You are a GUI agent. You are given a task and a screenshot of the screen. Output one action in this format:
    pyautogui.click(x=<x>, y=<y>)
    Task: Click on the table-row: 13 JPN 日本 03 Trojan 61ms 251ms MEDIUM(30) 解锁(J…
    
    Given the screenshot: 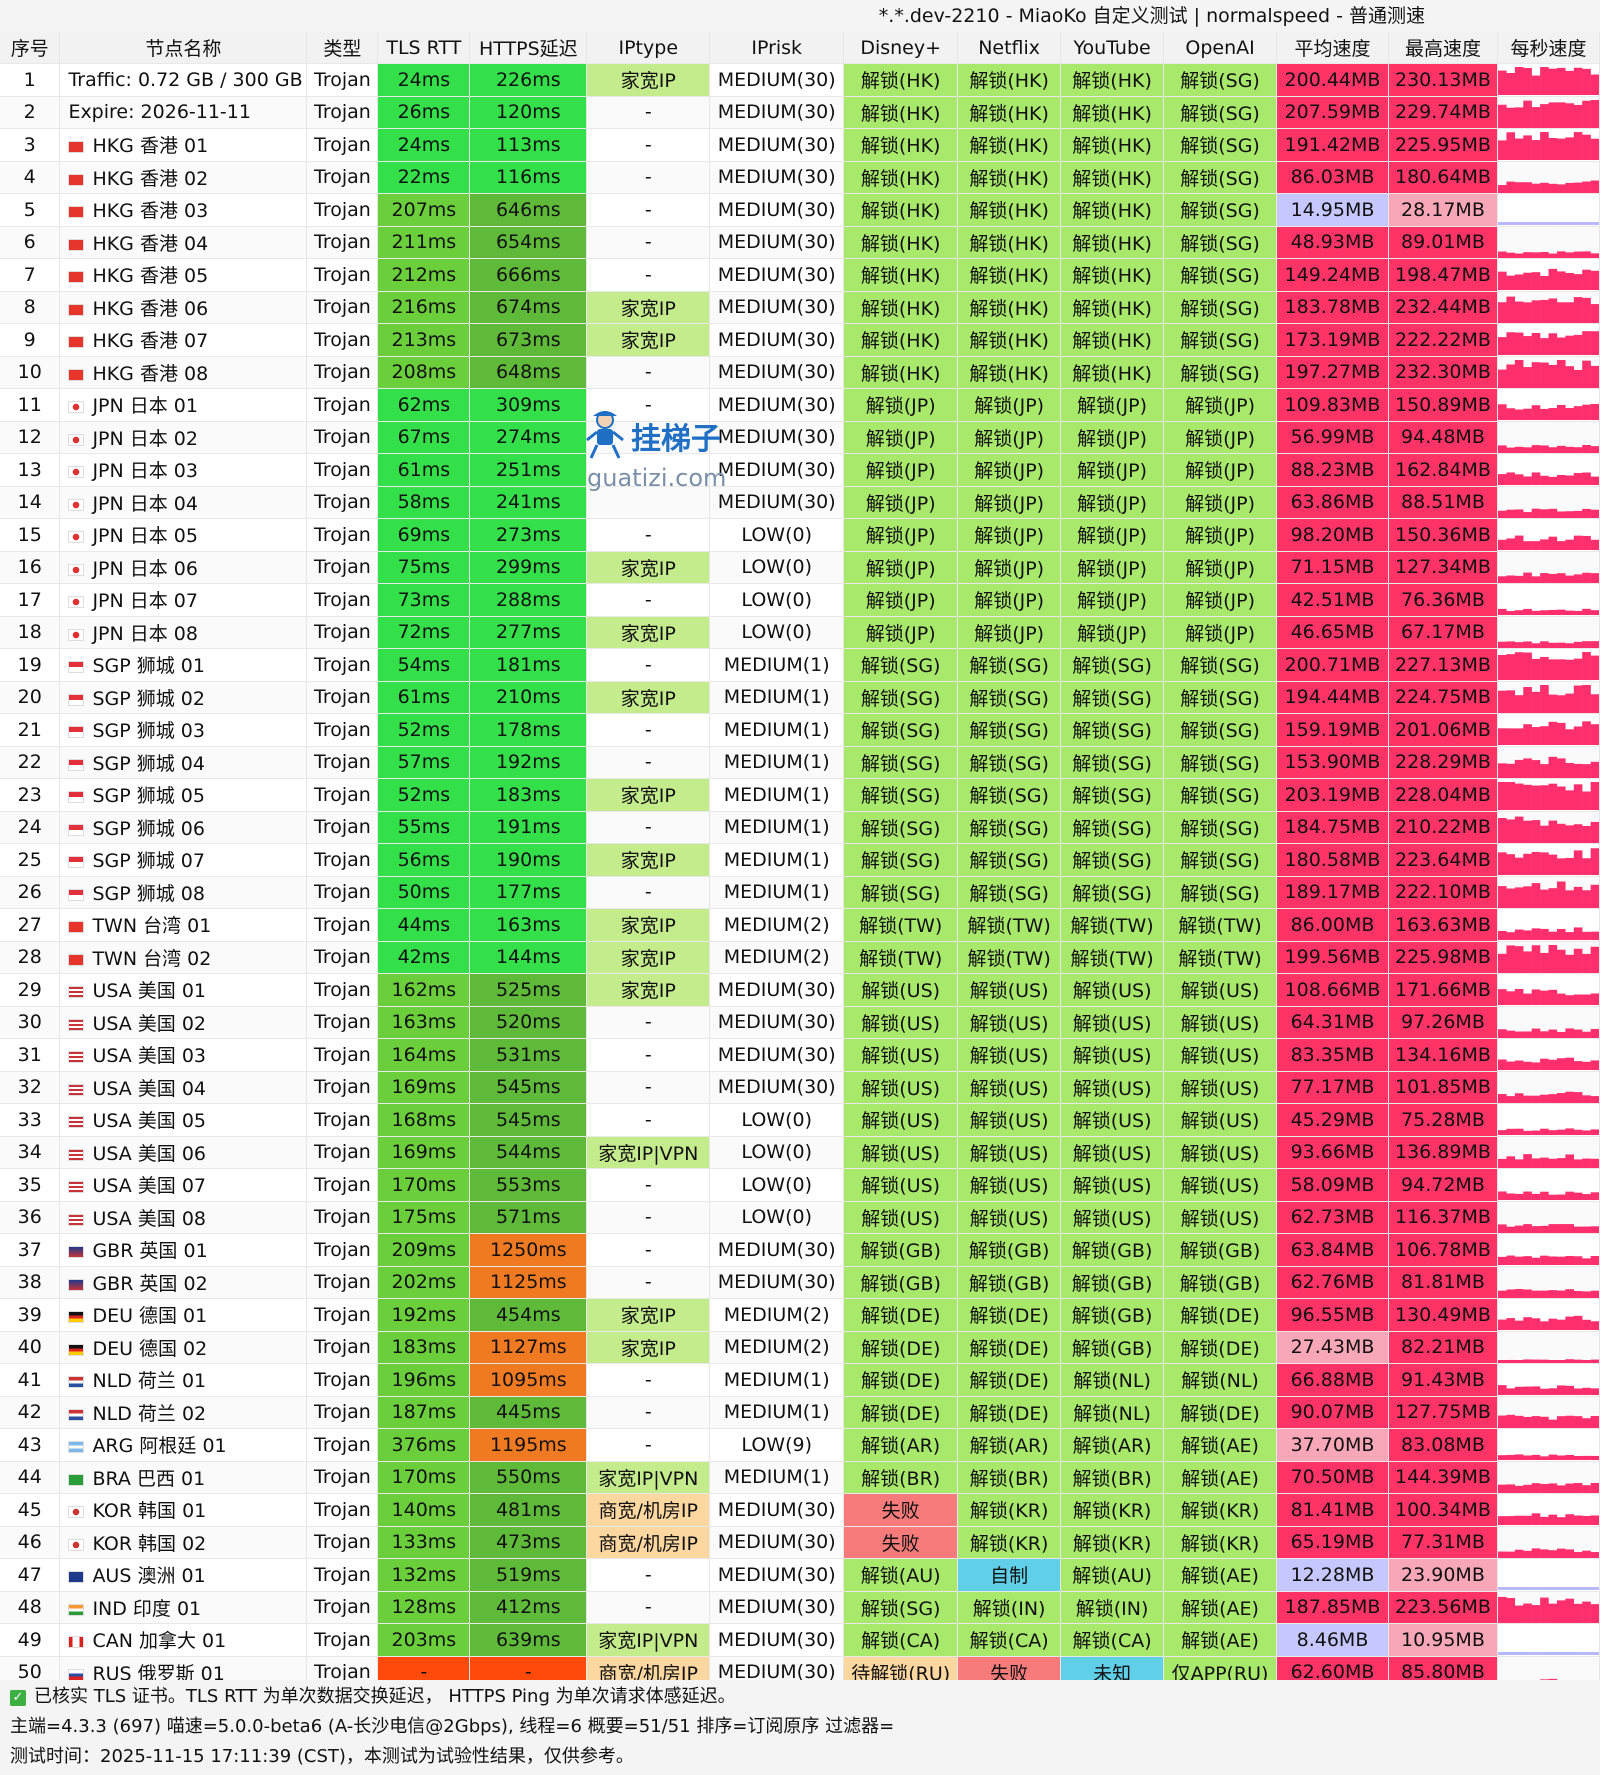 What is the action you would take?
    pyautogui.click(x=800, y=470)
    